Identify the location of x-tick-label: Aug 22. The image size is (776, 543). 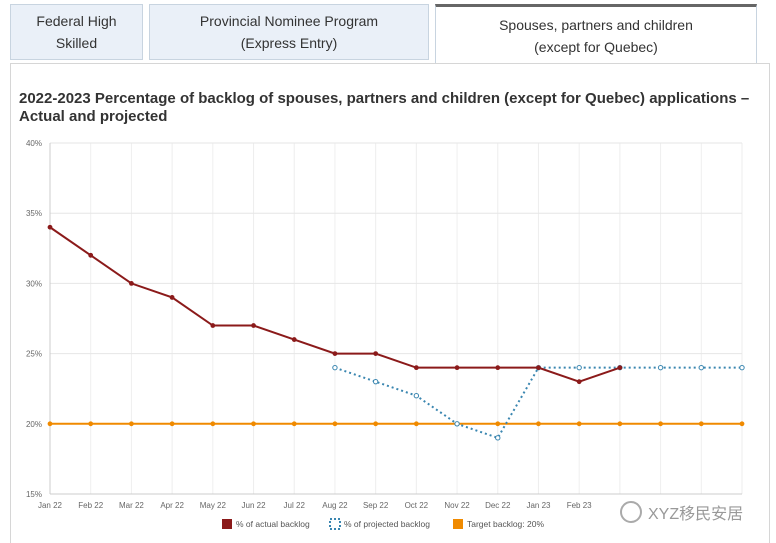
(335, 505).